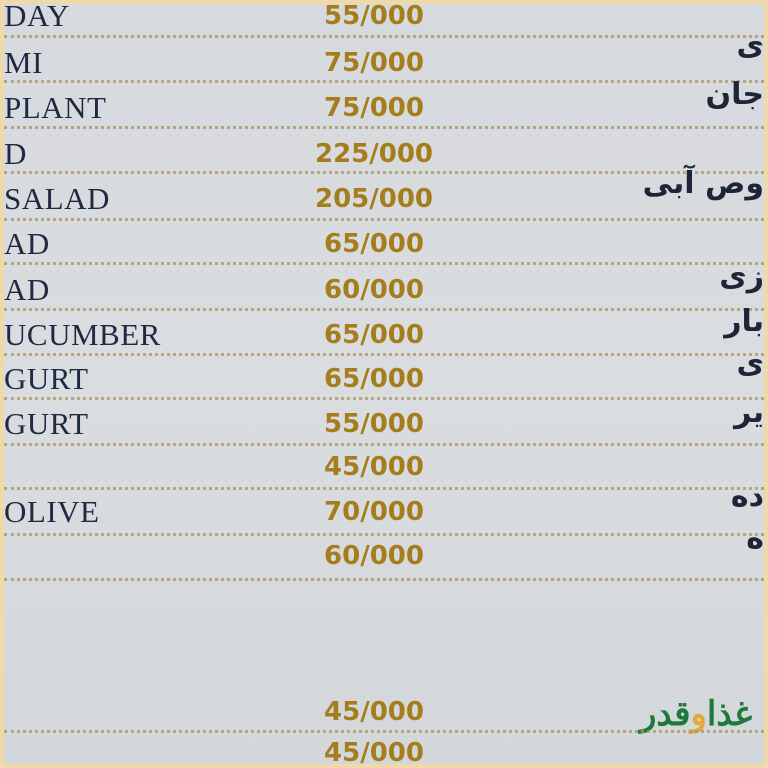  What do you see at coordinates (55, 107) in the screenshot?
I see `menu-item-name: PLANT` at bounding box center [55, 107].